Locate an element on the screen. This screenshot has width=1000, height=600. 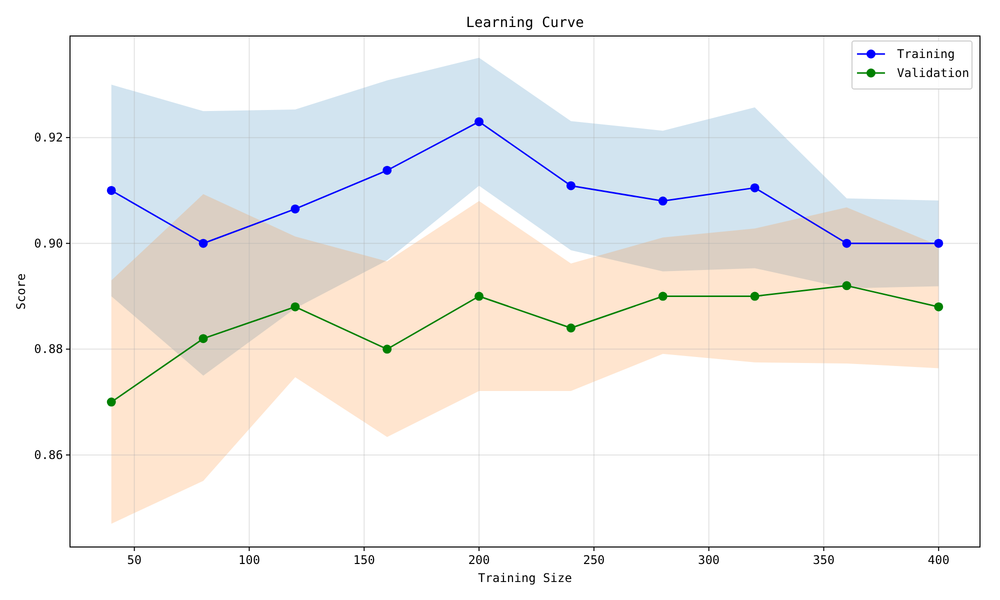
x-axis-title: Training Size is located at coordinates (525, 578).